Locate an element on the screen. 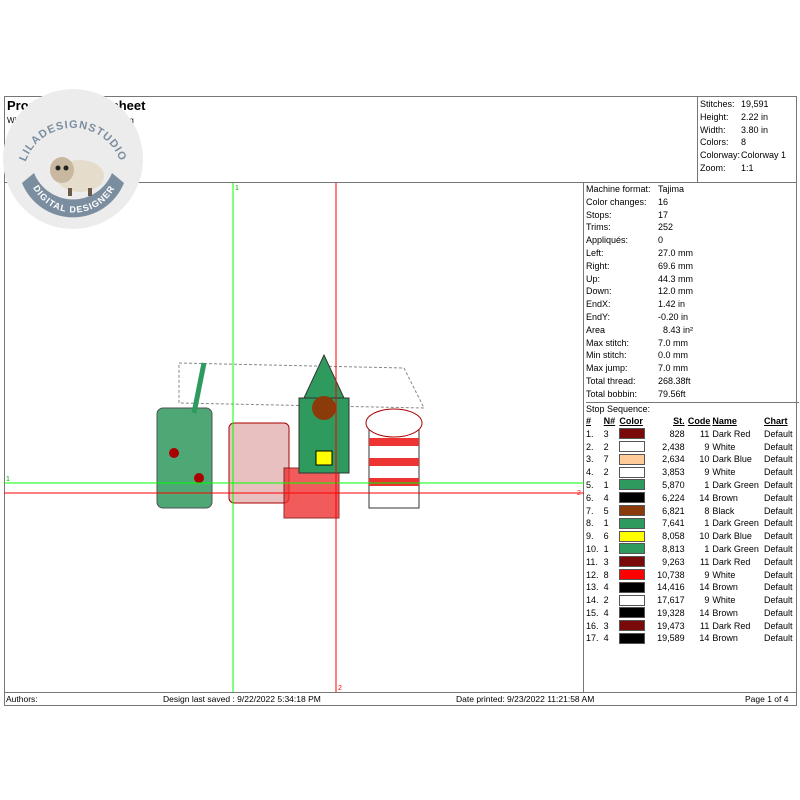 The image size is (800, 800). cell: 15. is located at coordinates (592, 612).